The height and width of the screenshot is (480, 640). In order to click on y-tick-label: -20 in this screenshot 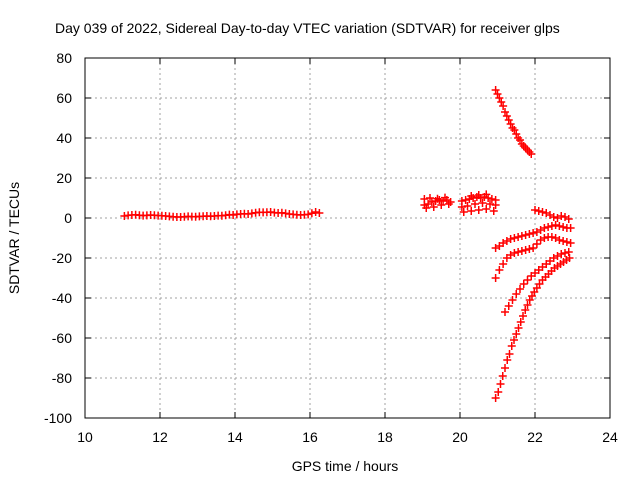, I will do `click(62, 258)`.